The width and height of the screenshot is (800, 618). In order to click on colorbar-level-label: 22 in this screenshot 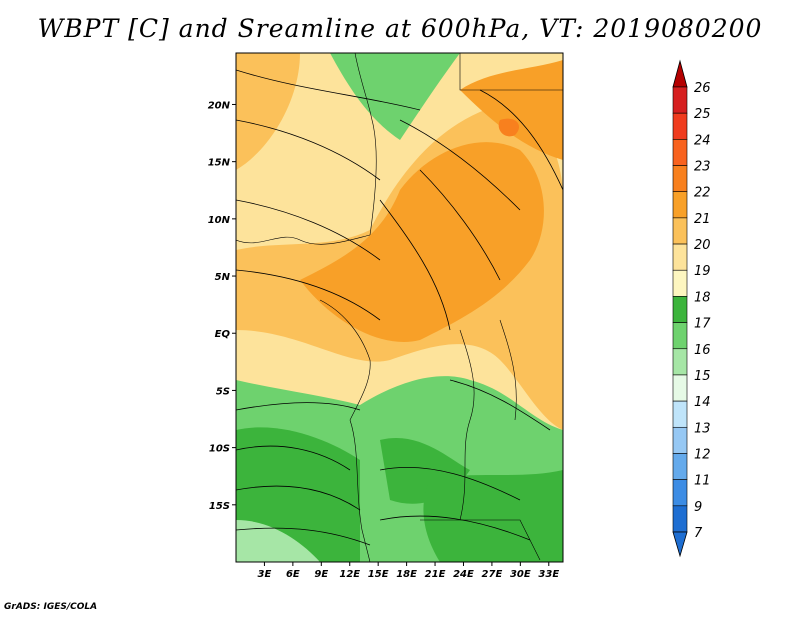, I will do `click(702, 193)`.